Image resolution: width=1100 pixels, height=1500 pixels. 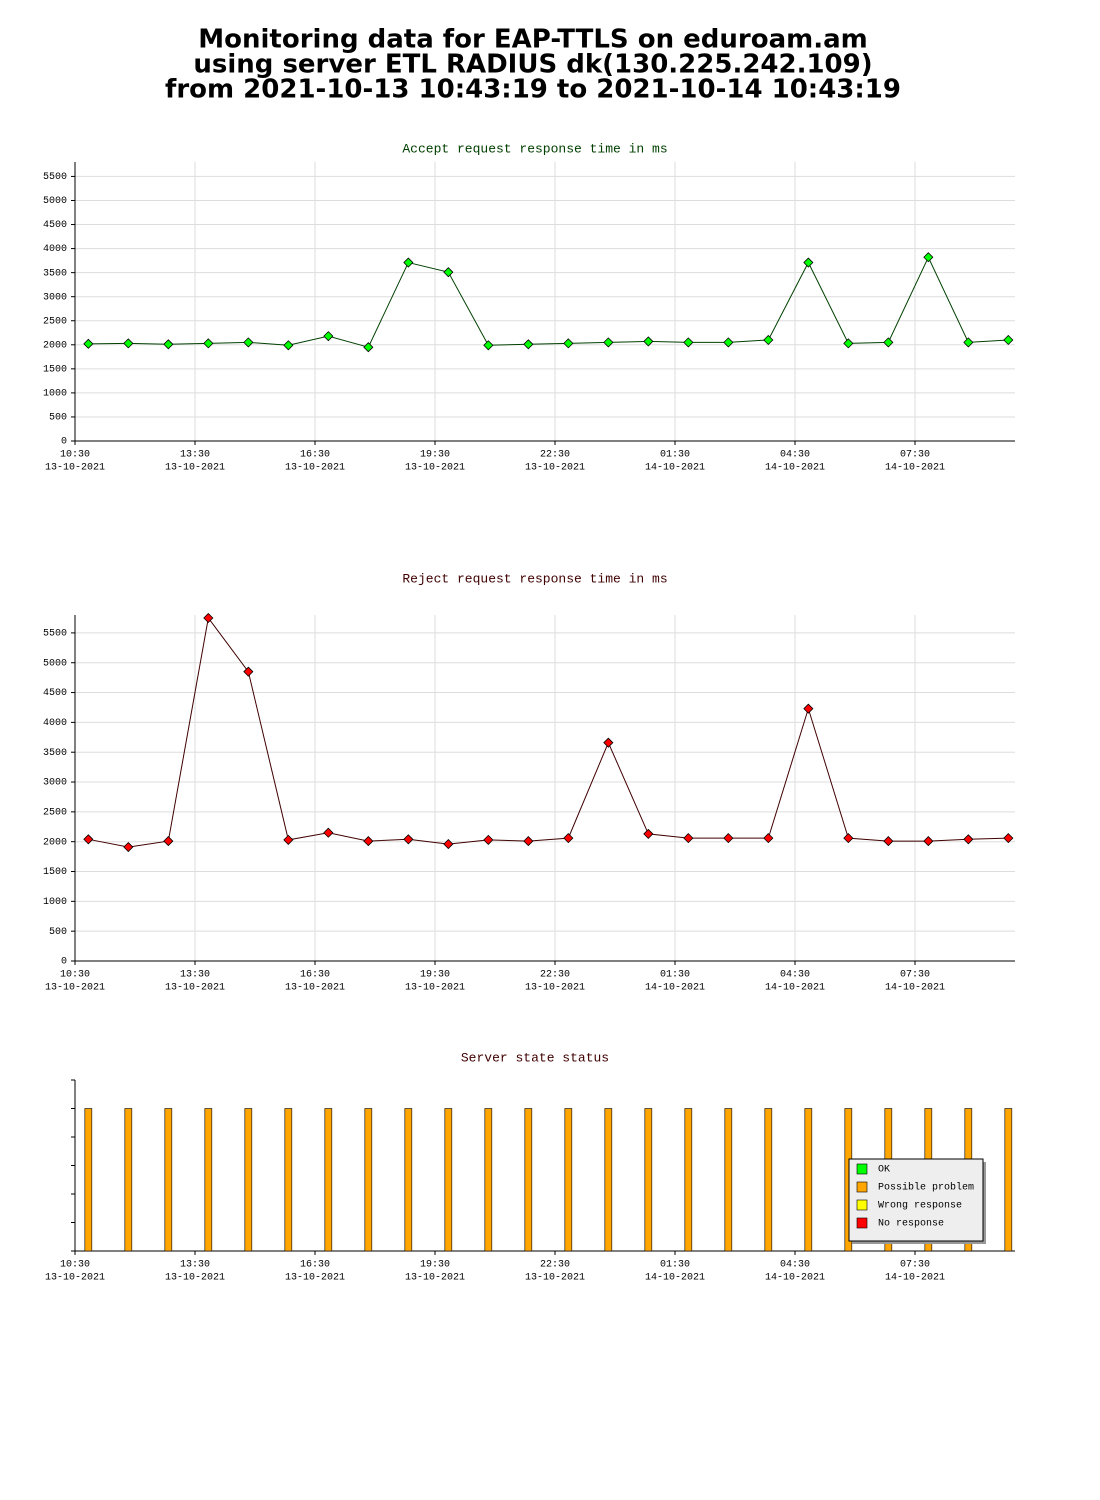 What do you see at coordinates (435, 975) in the screenshot?
I see `x-tick-label: 19:30` at bounding box center [435, 975].